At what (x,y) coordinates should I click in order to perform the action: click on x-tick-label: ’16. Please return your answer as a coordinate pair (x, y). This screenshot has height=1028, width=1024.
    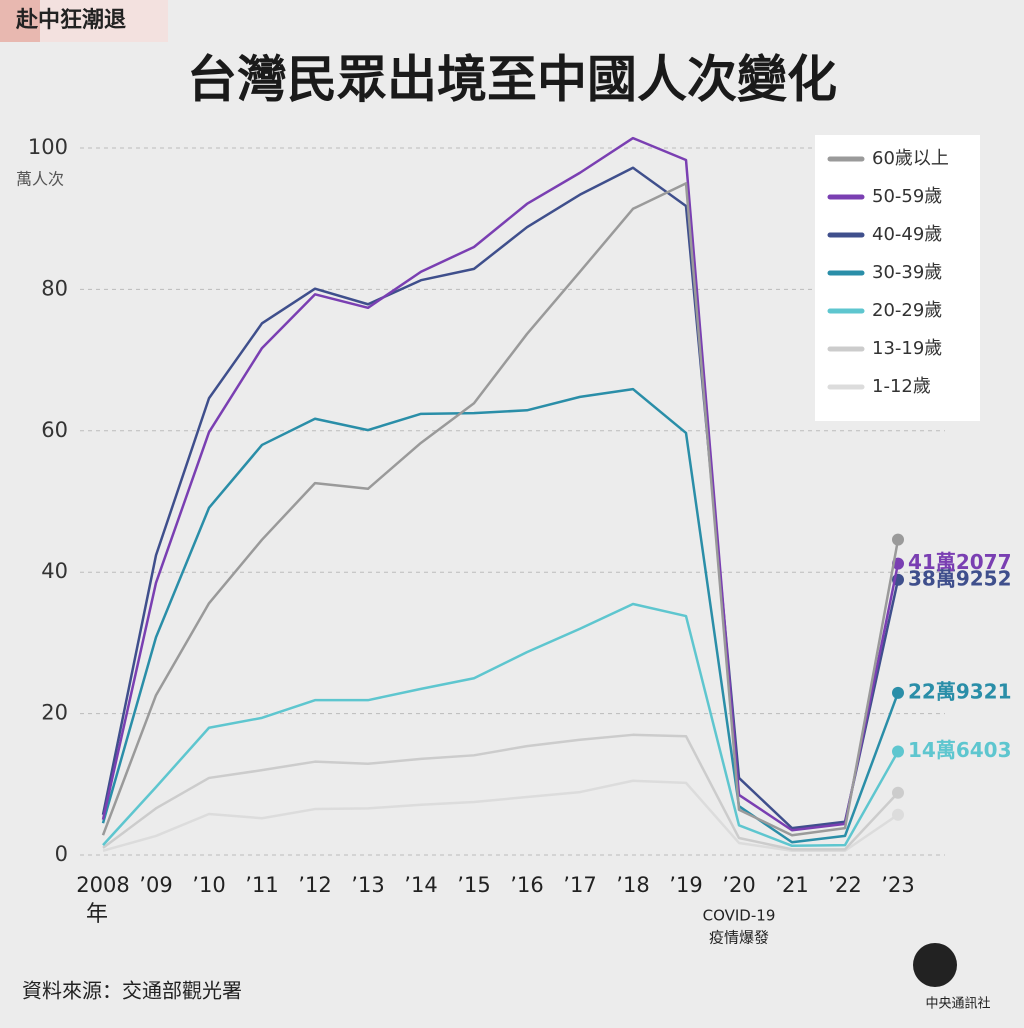
    Looking at the image, I should click on (526, 885).